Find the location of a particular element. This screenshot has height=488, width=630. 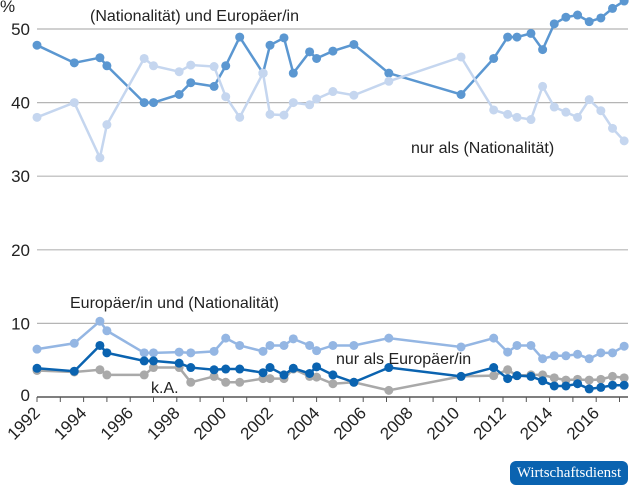

x-tick-label: 2008 is located at coordinates (396, 423).